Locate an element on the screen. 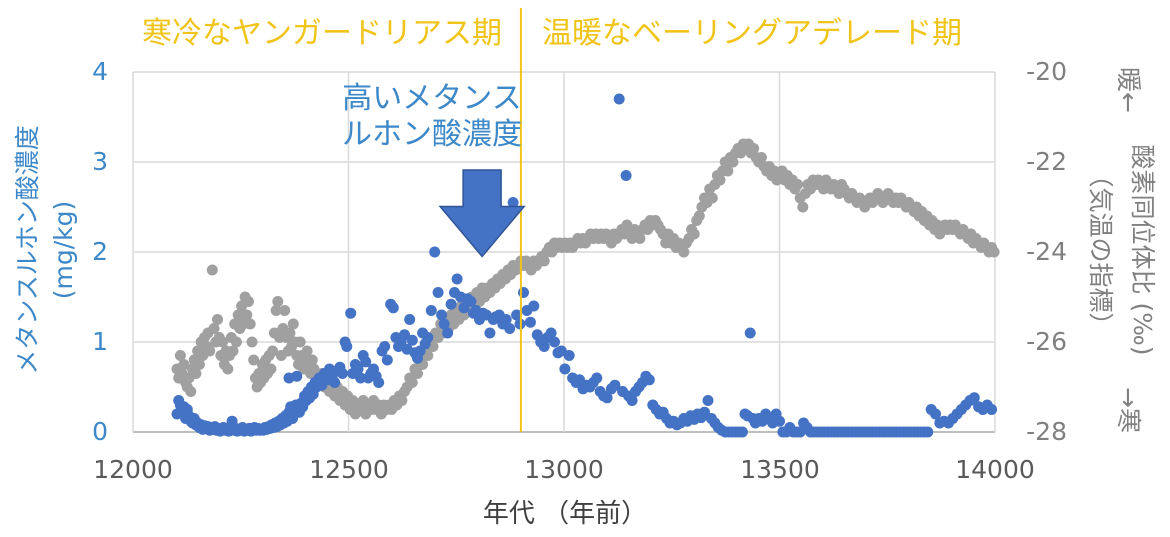  right-tick-minus24: -24 is located at coordinates (1046, 251).